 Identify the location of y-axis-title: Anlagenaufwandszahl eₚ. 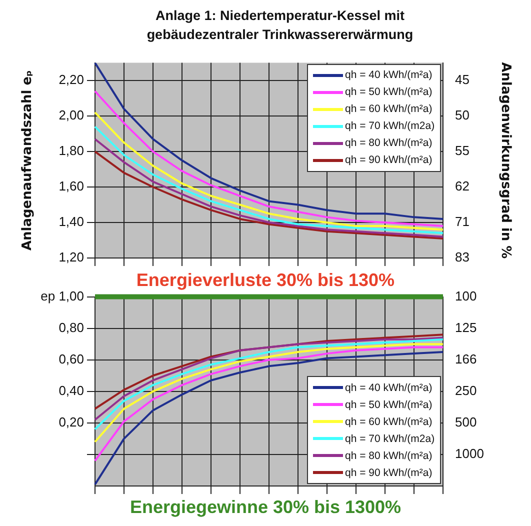
(28, 160).